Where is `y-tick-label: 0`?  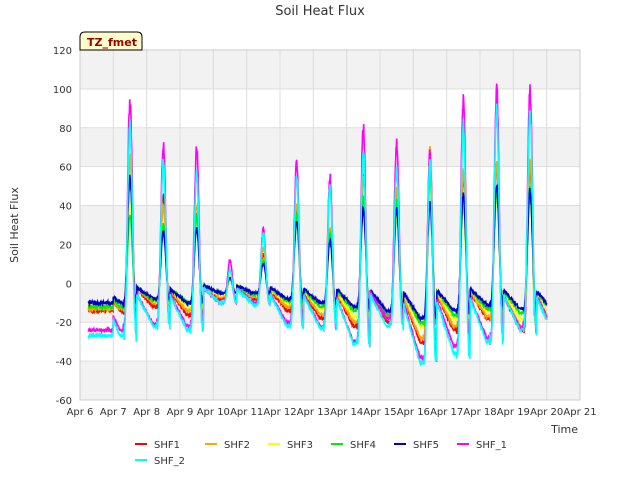
y-tick-label: 0 is located at coordinates (69, 284).